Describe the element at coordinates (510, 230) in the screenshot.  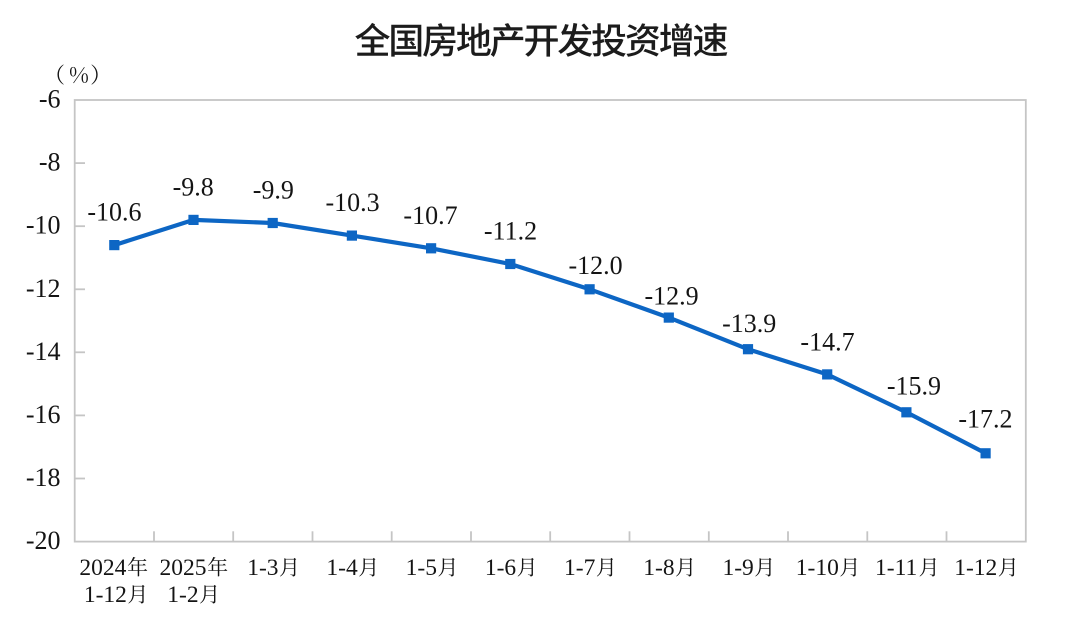
I see `svg-text: -11.2` at that location.